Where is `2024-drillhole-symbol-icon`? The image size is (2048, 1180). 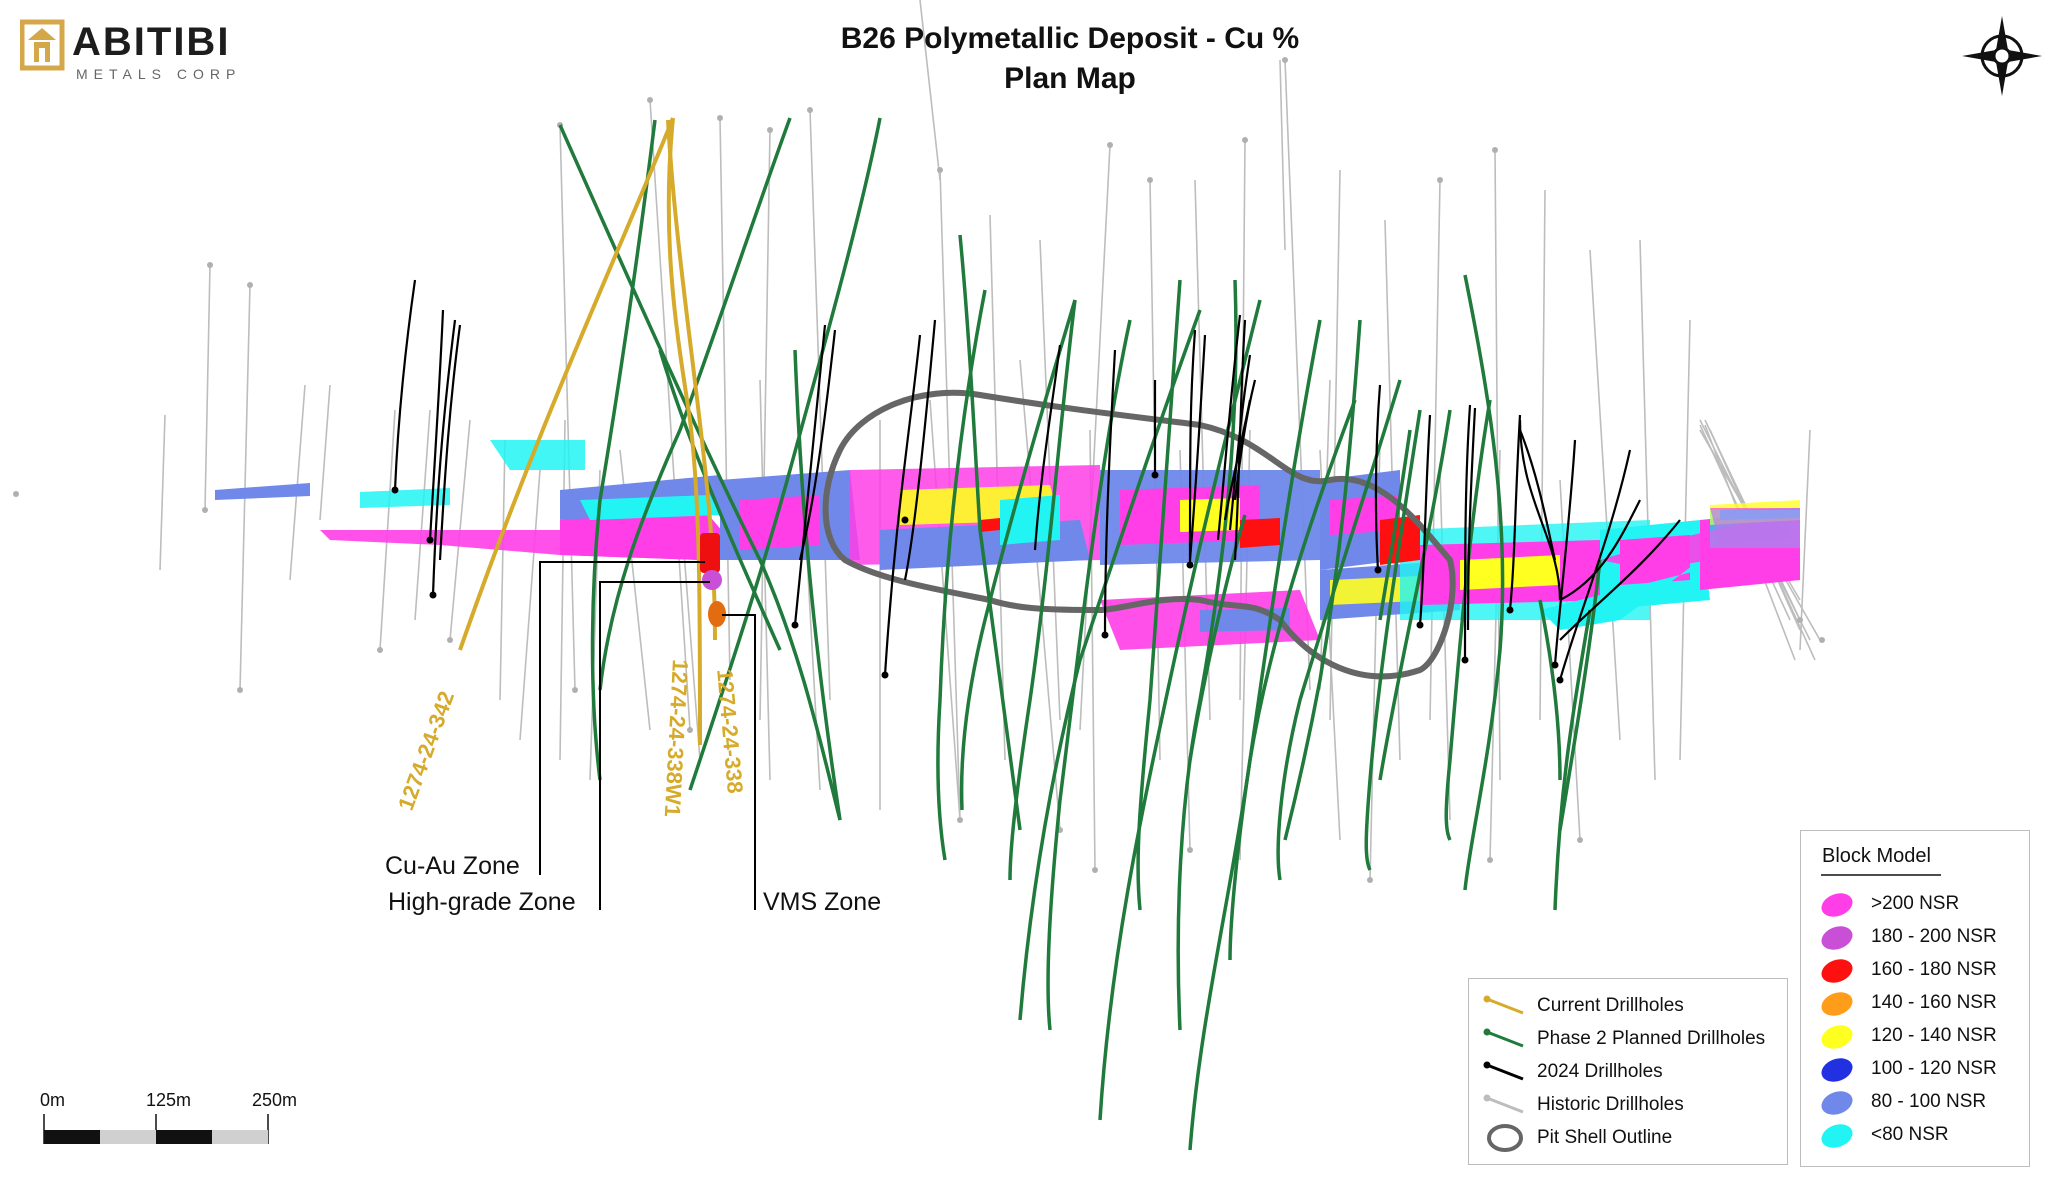 2024-drillhole-symbol-icon is located at coordinates (1503, 1071).